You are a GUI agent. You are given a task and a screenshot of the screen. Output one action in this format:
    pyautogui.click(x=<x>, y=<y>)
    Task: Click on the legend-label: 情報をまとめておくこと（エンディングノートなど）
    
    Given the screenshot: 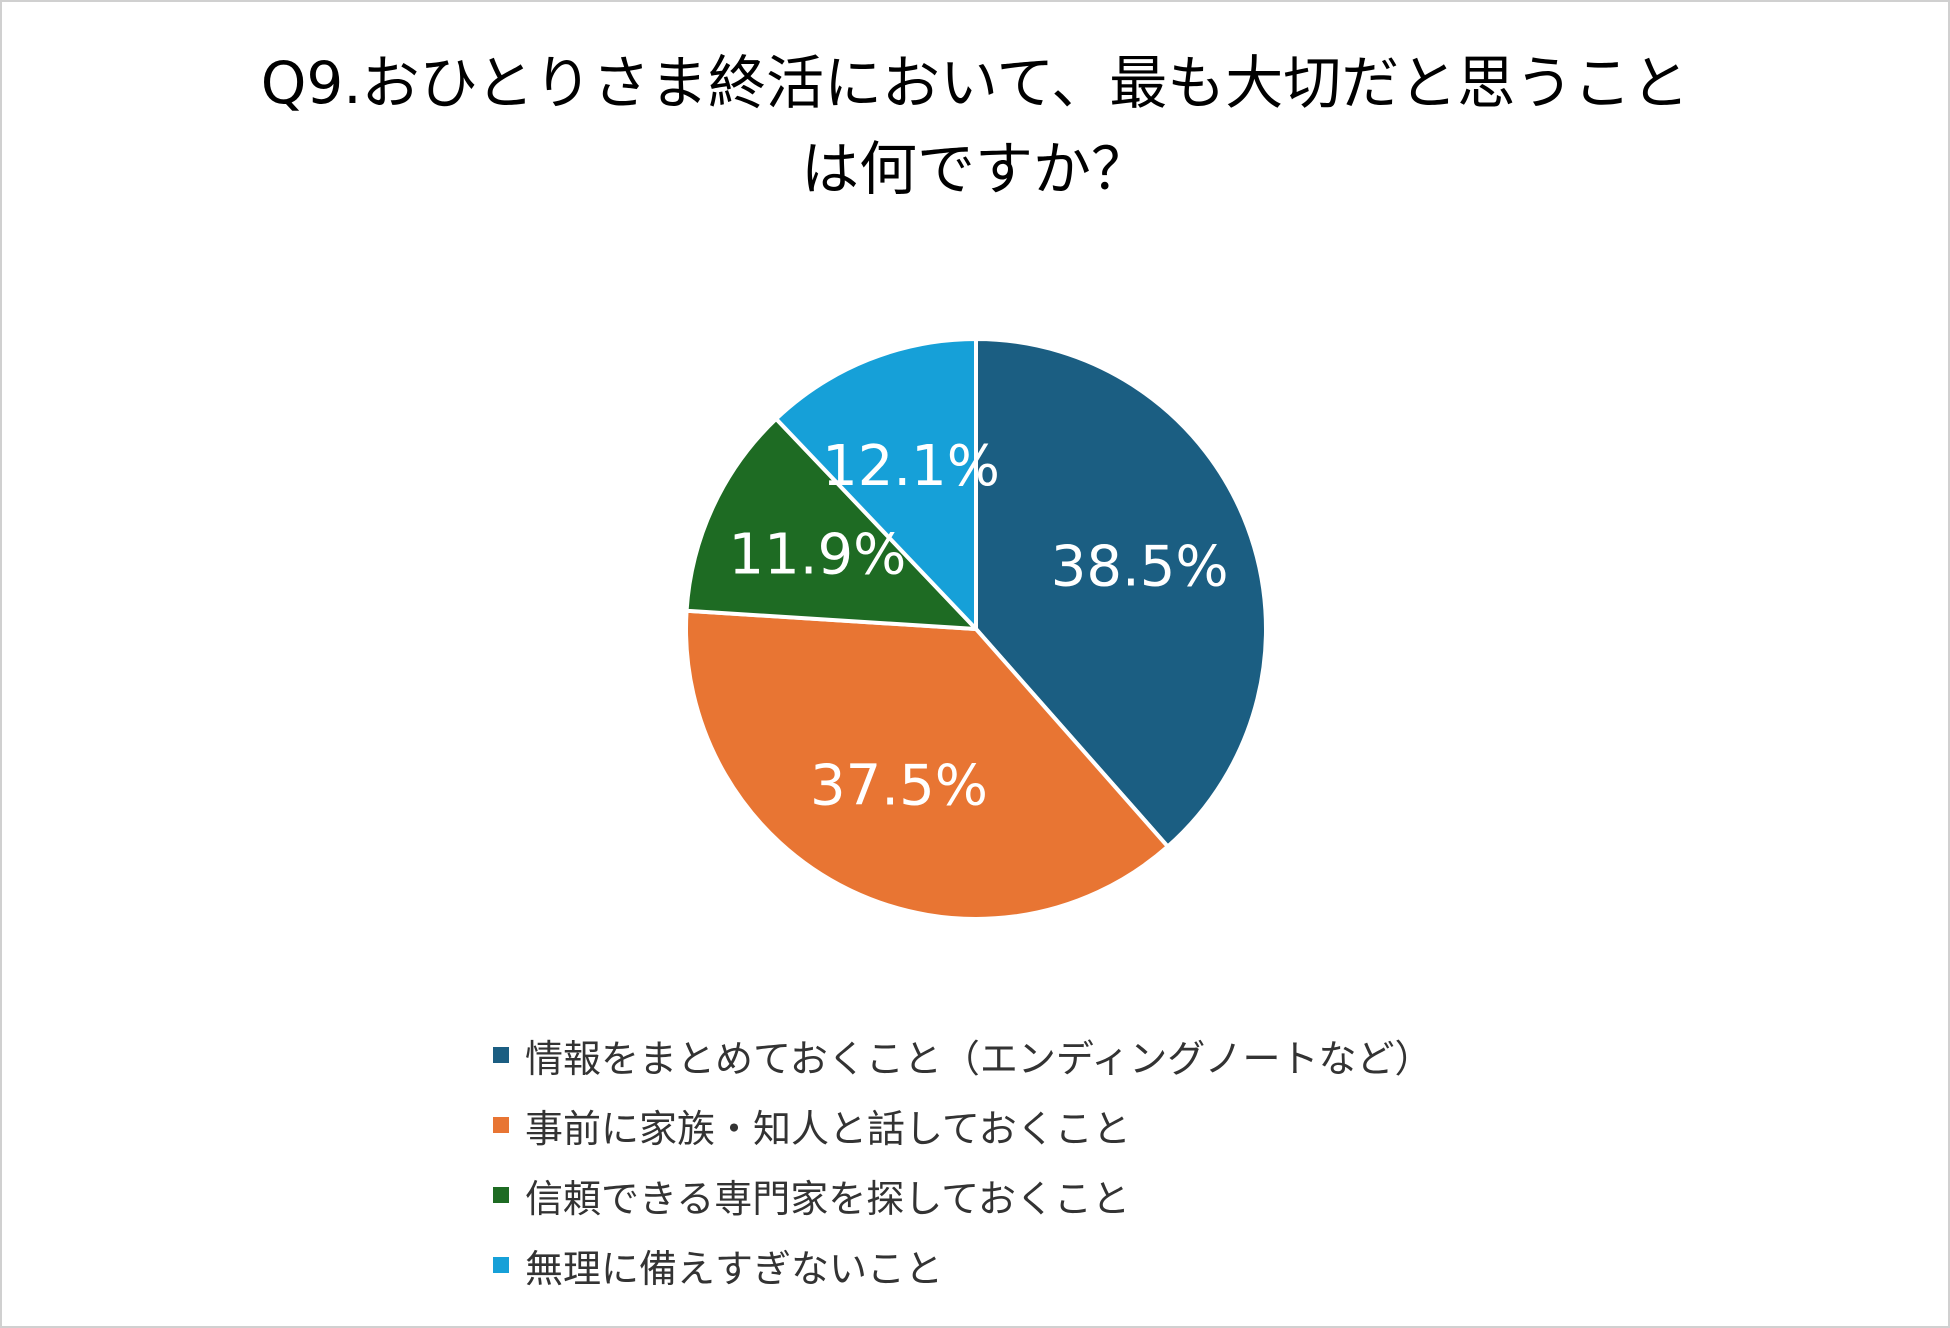 What is the action you would take?
    pyautogui.click(x=979, y=1058)
    